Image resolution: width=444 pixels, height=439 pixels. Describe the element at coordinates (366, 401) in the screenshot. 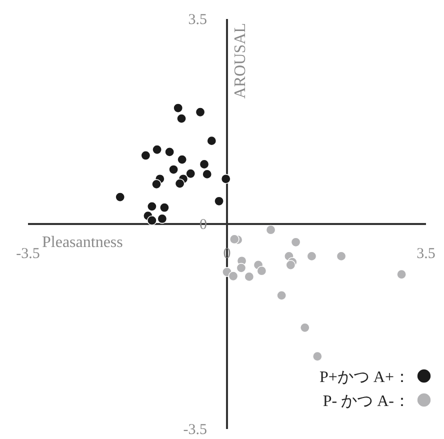

I see `legend-label: P- かつ A-：` at that location.